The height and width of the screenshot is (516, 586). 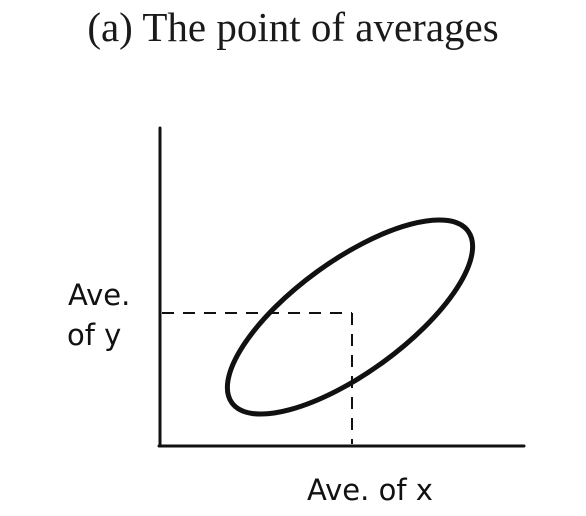 I want to click on ave-y-label-line2: of y, so click(x=94, y=335).